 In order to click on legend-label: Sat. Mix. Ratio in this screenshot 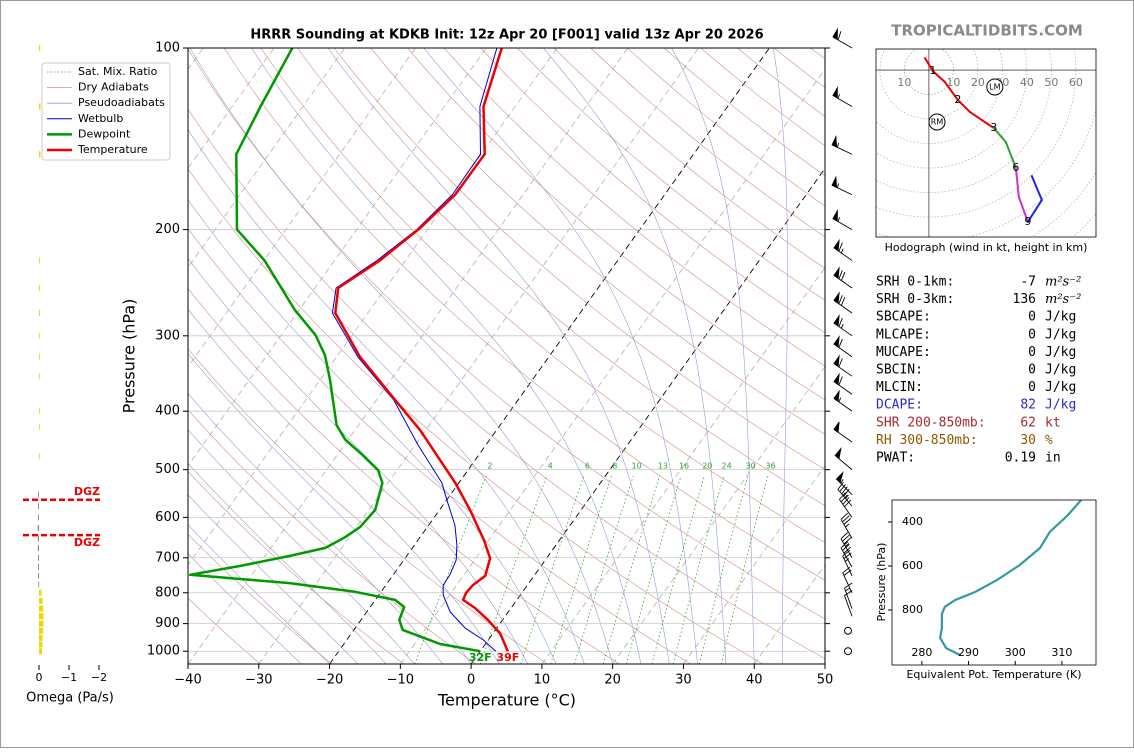, I will do `click(118, 71)`.